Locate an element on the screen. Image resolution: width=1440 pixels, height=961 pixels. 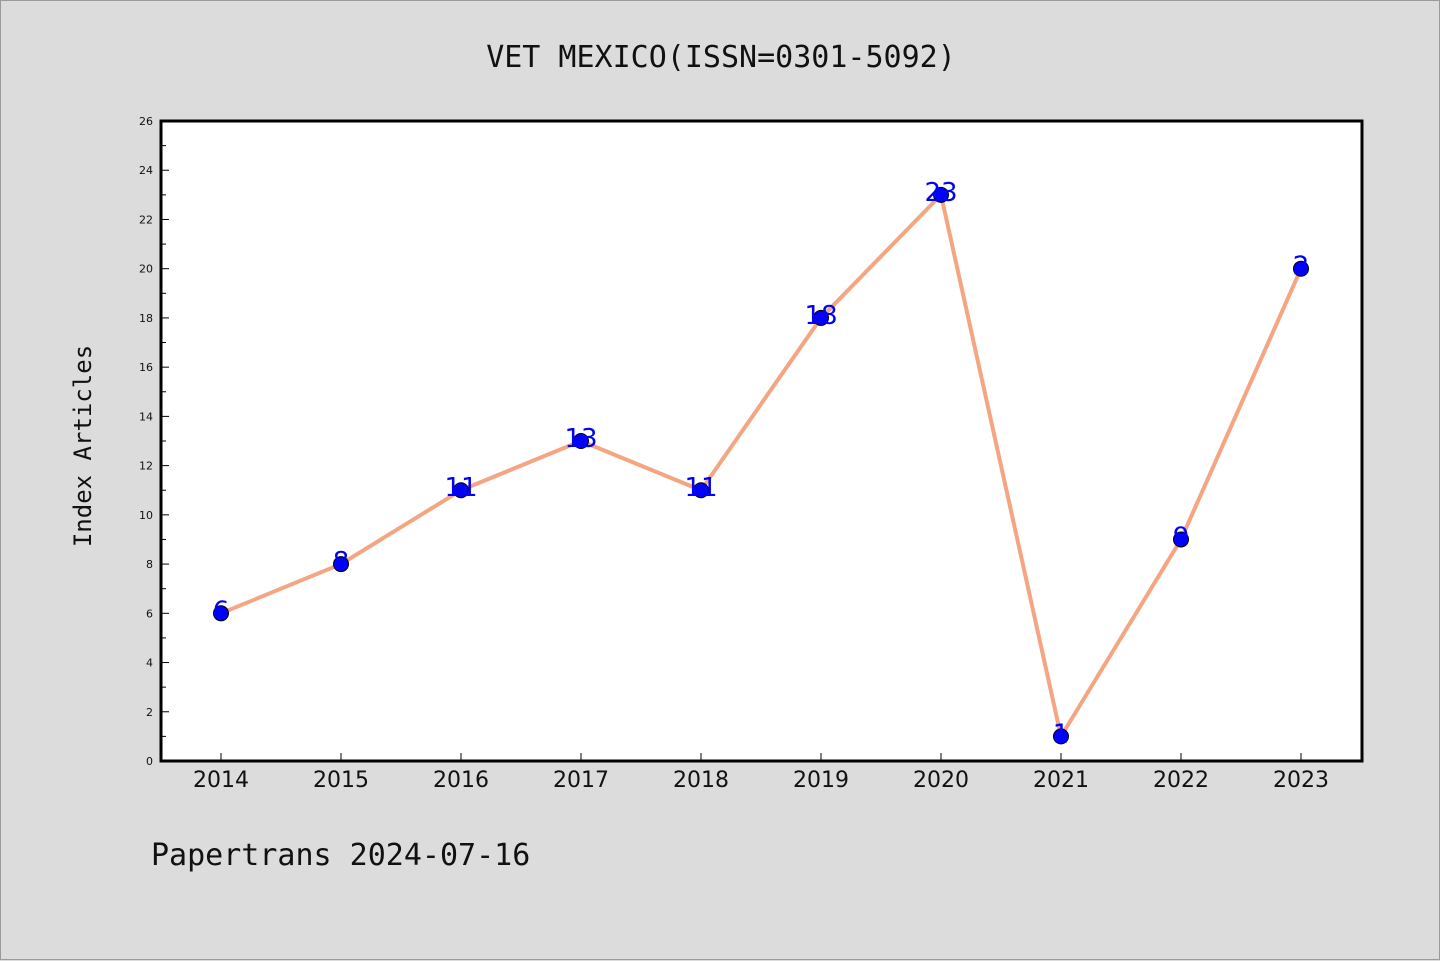
chart-title: VET MEXICO(ISSN=0301-5092) is located at coordinates (721, 57).